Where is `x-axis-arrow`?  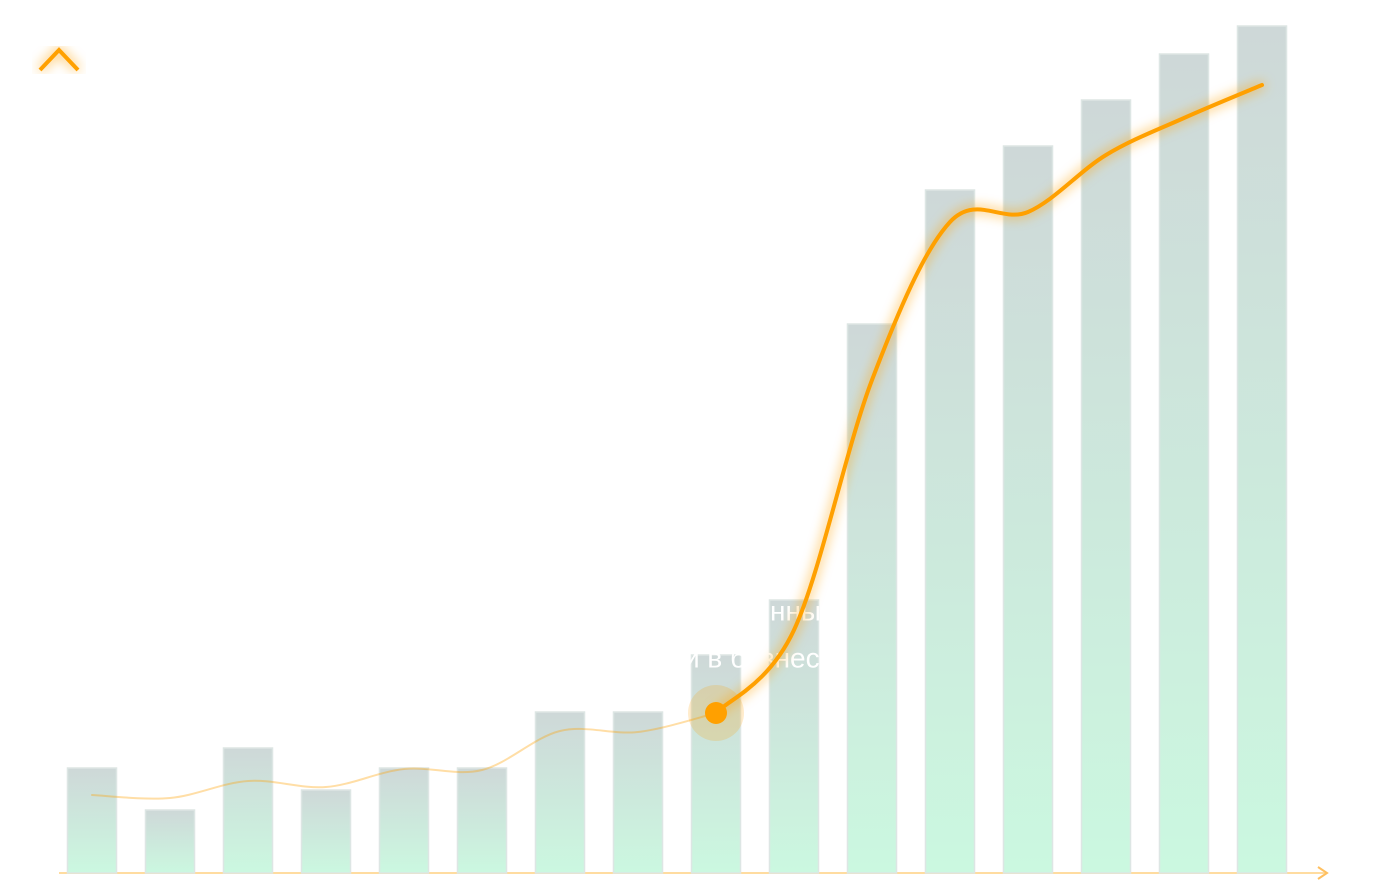 x-axis-arrow is located at coordinates (1323, 873).